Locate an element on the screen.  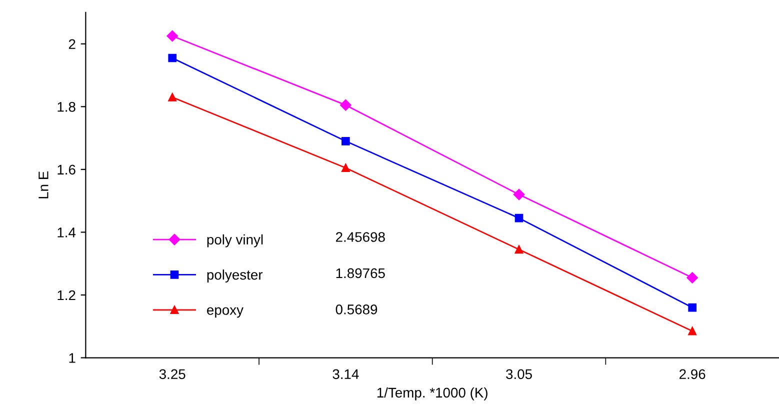
y-tick-label: 1.4 is located at coordinates (67, 233).